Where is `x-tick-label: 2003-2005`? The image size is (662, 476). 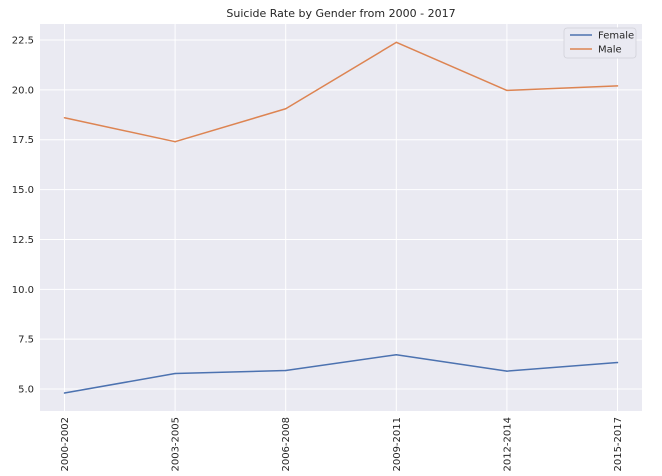
x-tick-label: 2003-2005 is located at coordinates (176, 444).